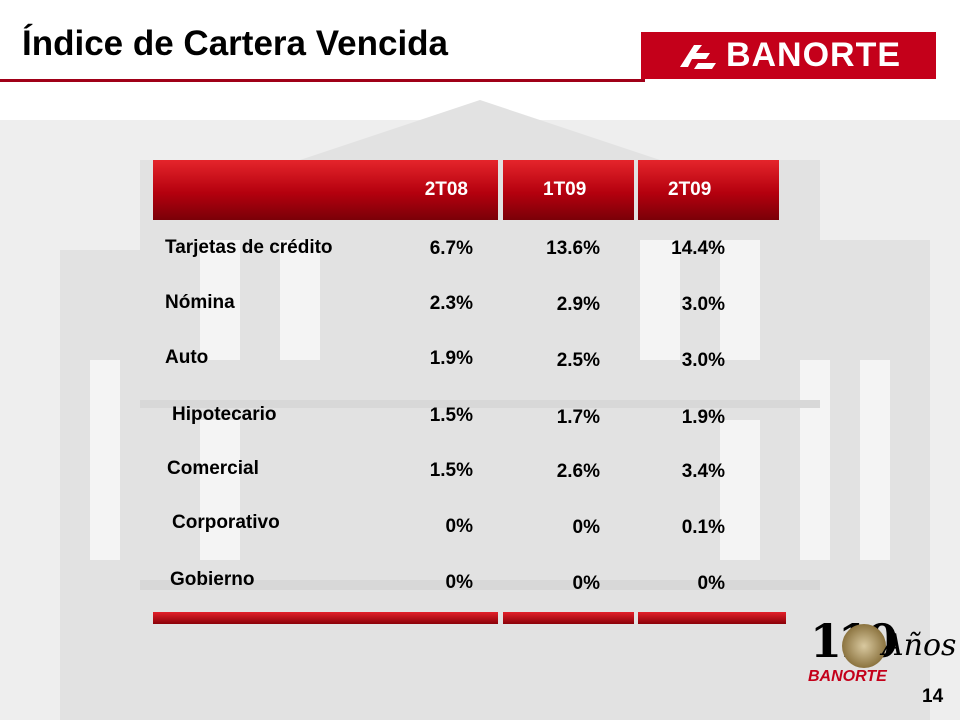 This screenshot has width=960, height=720. I want to click on table-bottom-bar-1t09, so click(568, 618).